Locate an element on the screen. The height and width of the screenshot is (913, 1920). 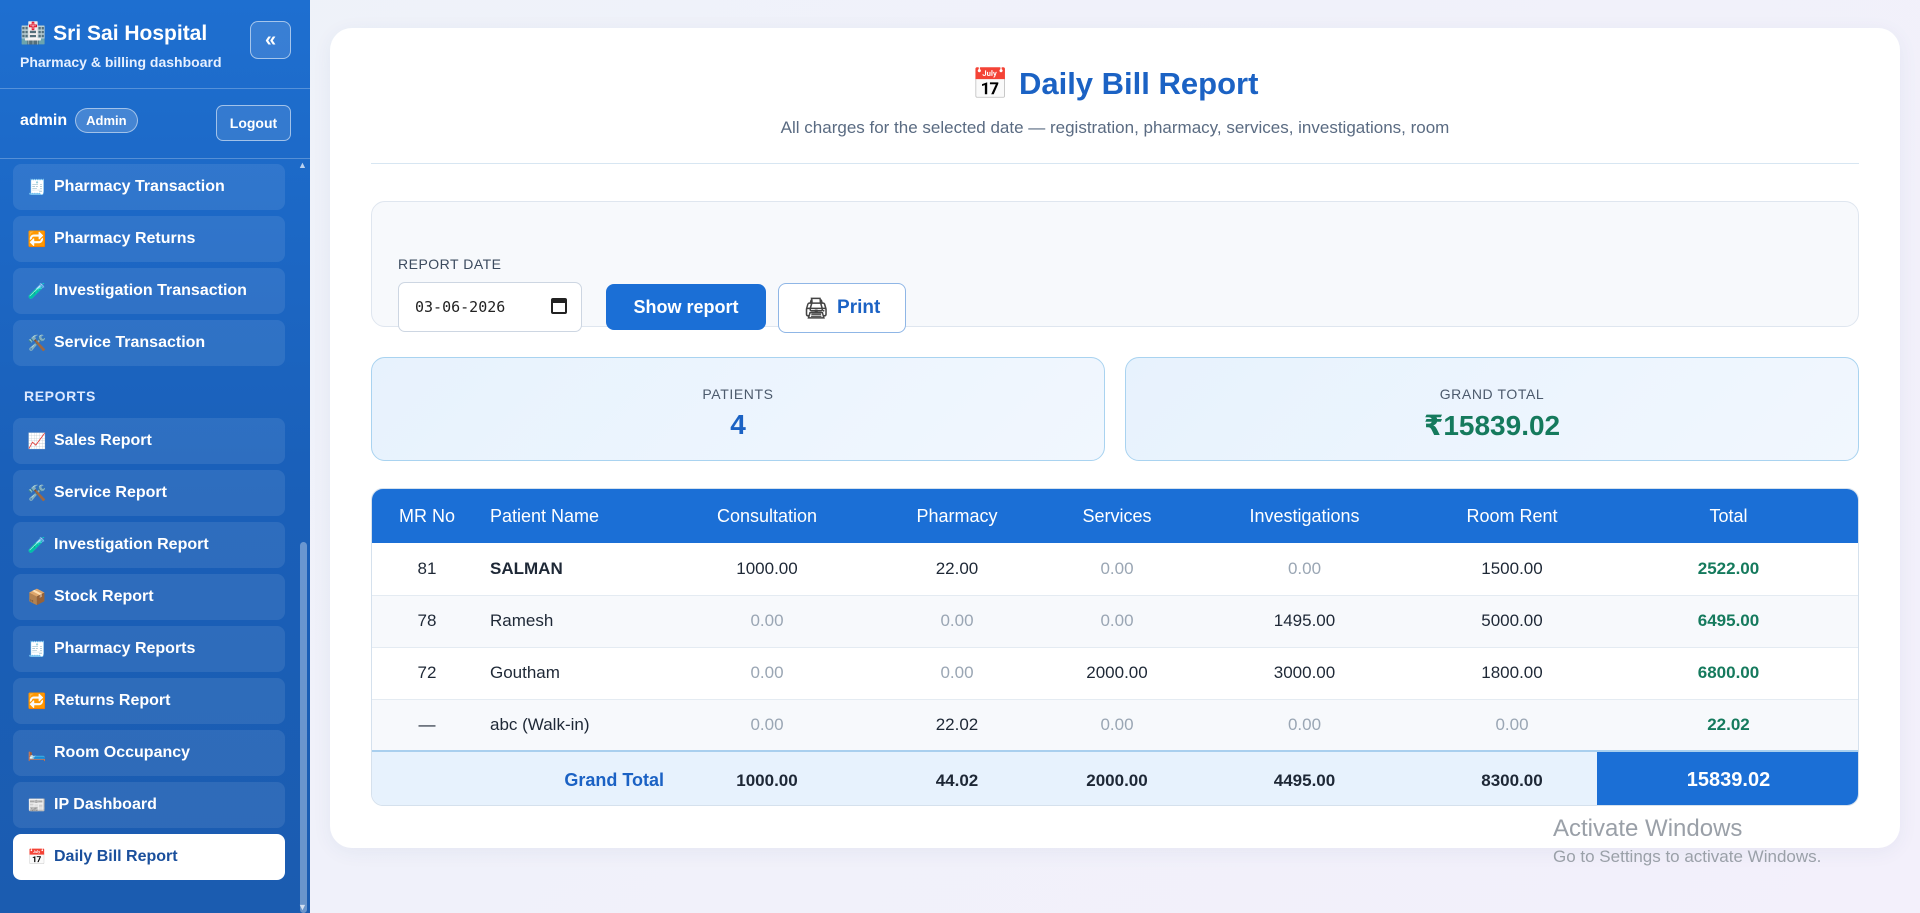
cell-mr-no: 78 is located at coordinates (427, 620).